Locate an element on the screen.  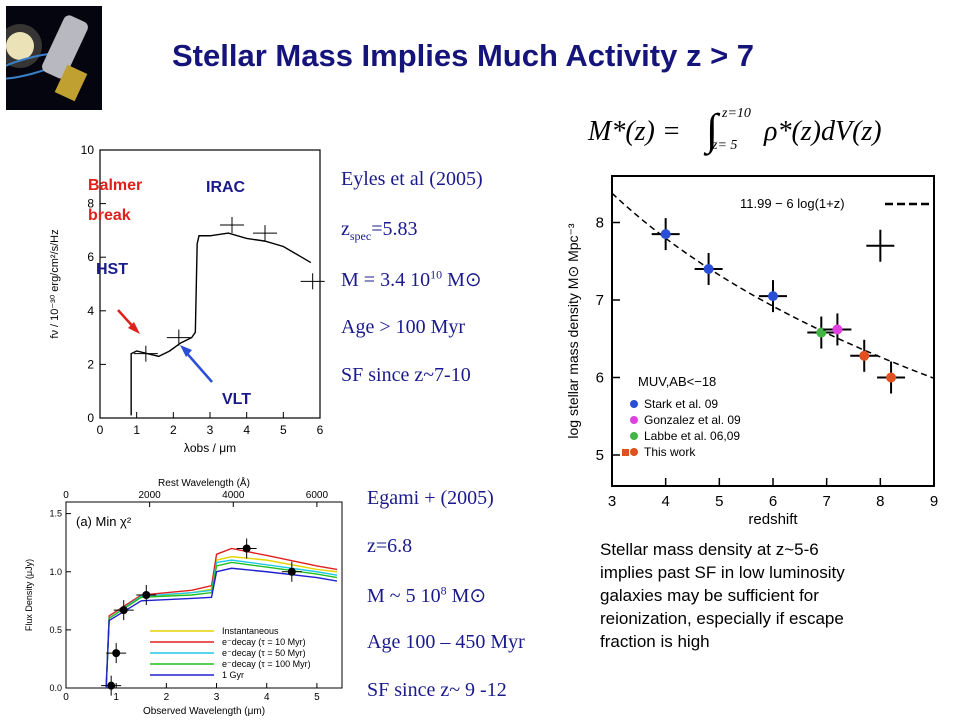
legend-label: 1 Gyr is located at coordinates (233, 675).